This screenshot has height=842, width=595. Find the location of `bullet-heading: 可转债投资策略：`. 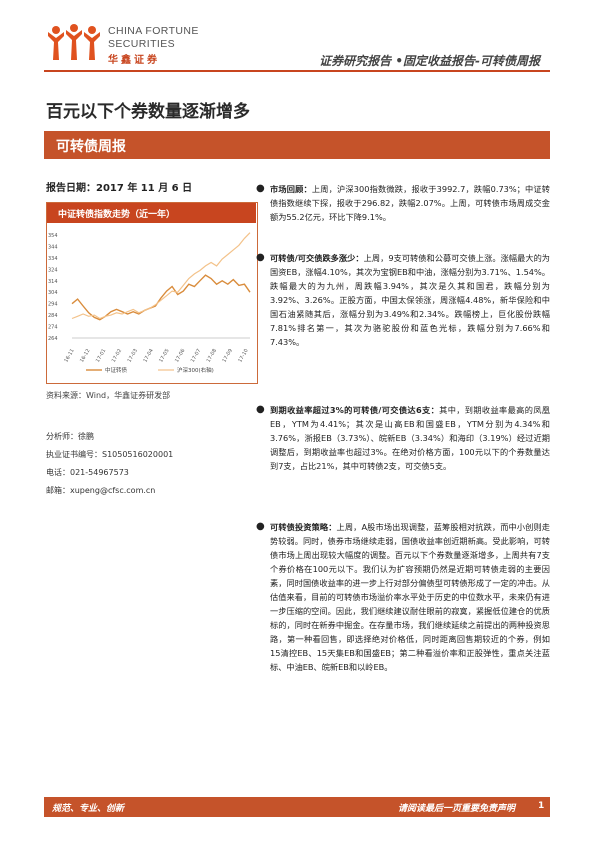

bullet-heading: 可转债投资策略： is located at coordinates (303, 527).